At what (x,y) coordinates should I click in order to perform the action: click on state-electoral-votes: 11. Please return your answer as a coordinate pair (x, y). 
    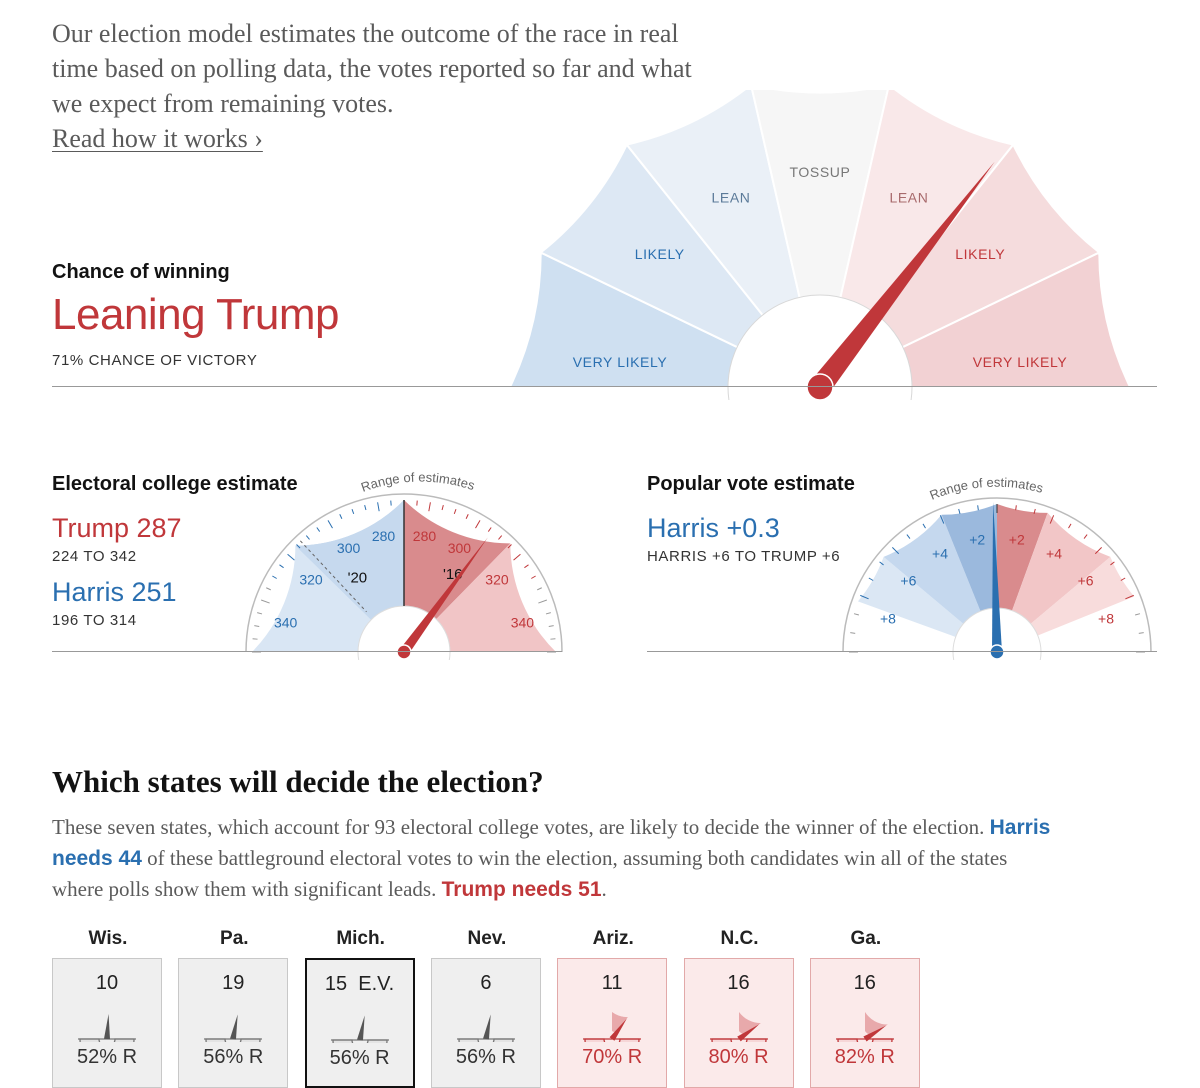
    Looking at the image, I should click on (612, 980).